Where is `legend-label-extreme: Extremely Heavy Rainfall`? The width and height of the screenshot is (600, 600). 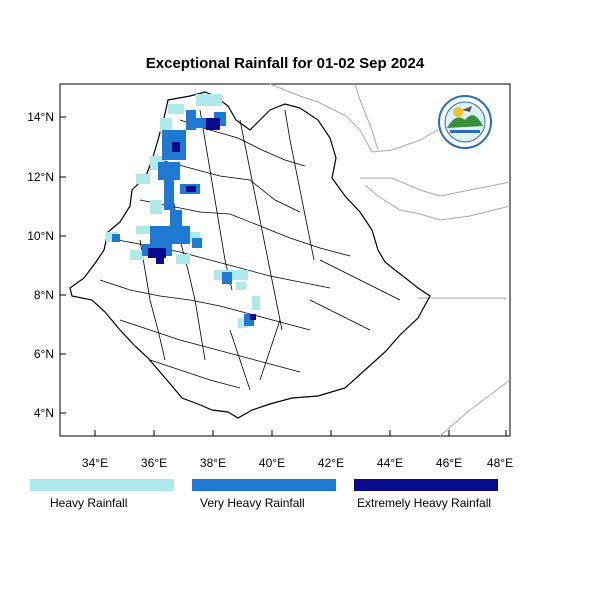 legend-label-extreme: Extremely Heavy Rainfall is located at coordinates (424, 503).